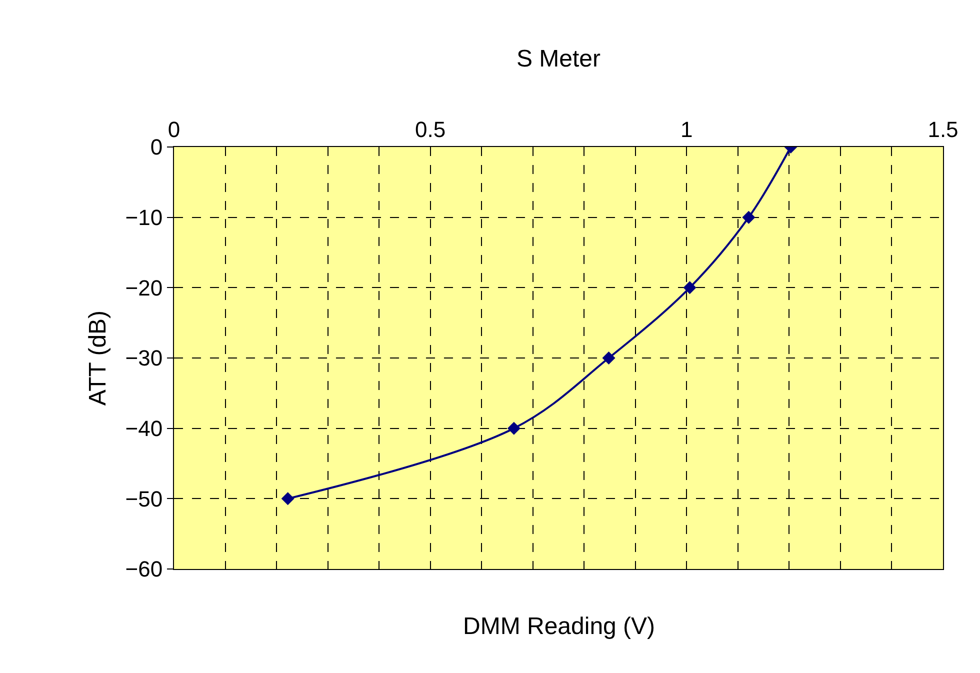 The width and height of the screenshot is (980, 673). What do you see at coordinates (144, 569) in the screenshot?
I see `y-tick-label: −60` at bounding box center [144, 569].